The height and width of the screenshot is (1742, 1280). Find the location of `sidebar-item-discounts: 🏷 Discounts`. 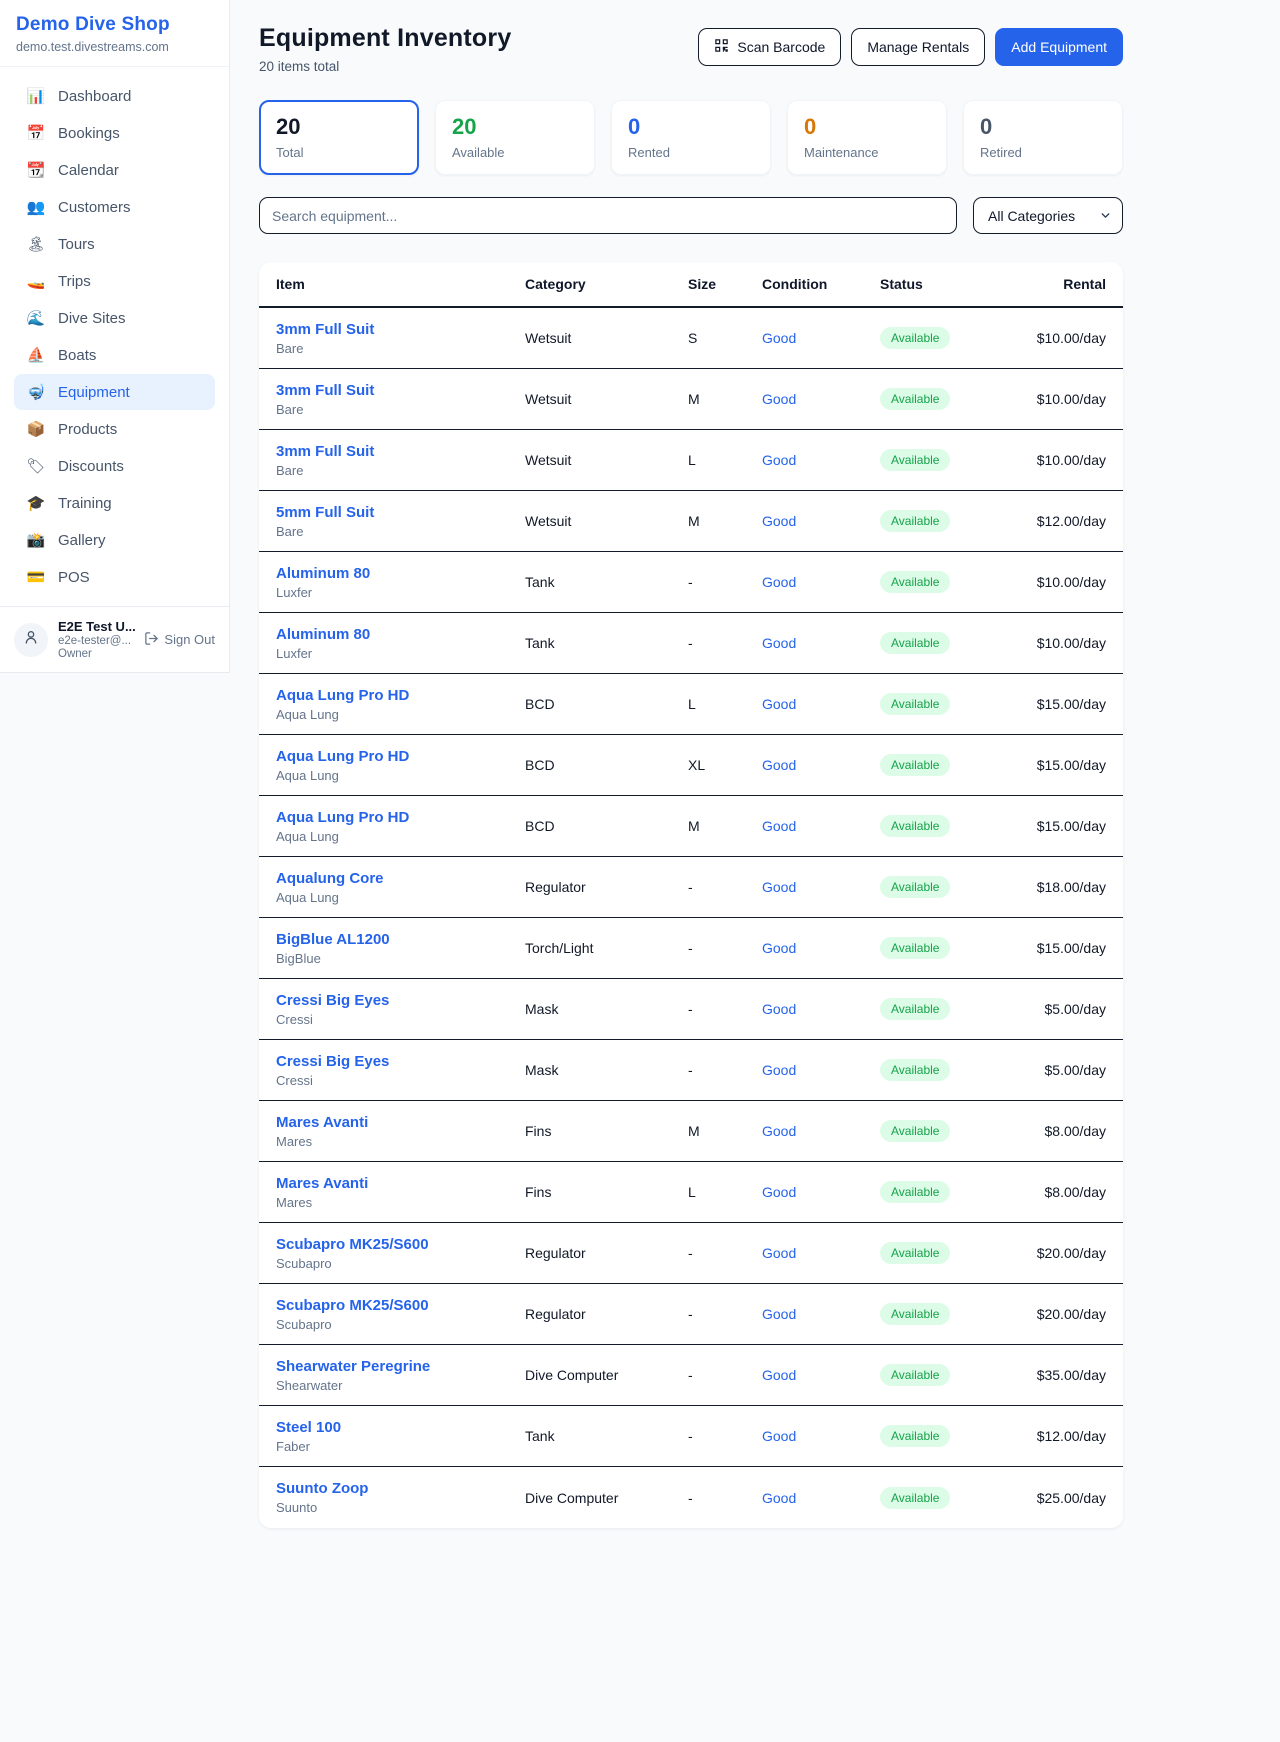

sidebar-item-discounts: 🏷 Discounts is located at coordinates (114, 466).